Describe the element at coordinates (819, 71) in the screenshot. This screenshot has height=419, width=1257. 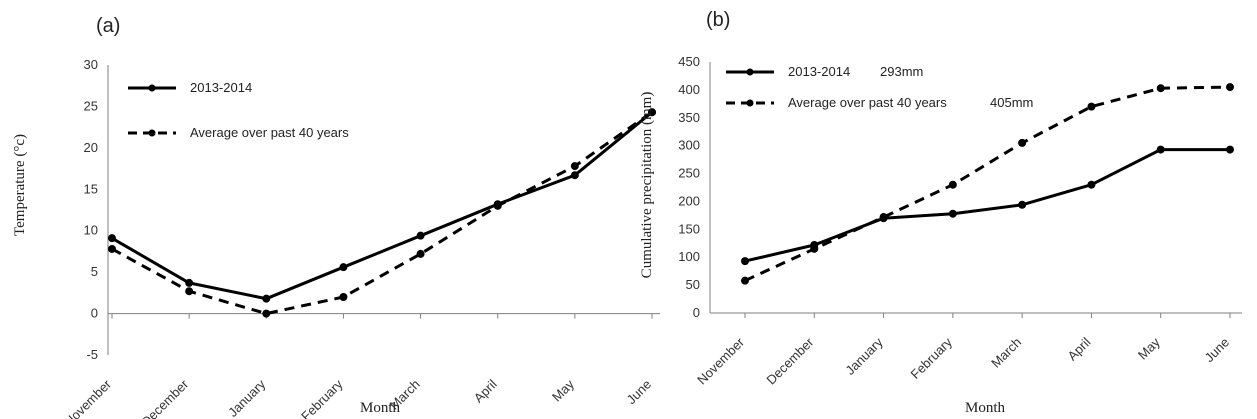
I see `legend-label-b-0: 2013-2014` at that location.